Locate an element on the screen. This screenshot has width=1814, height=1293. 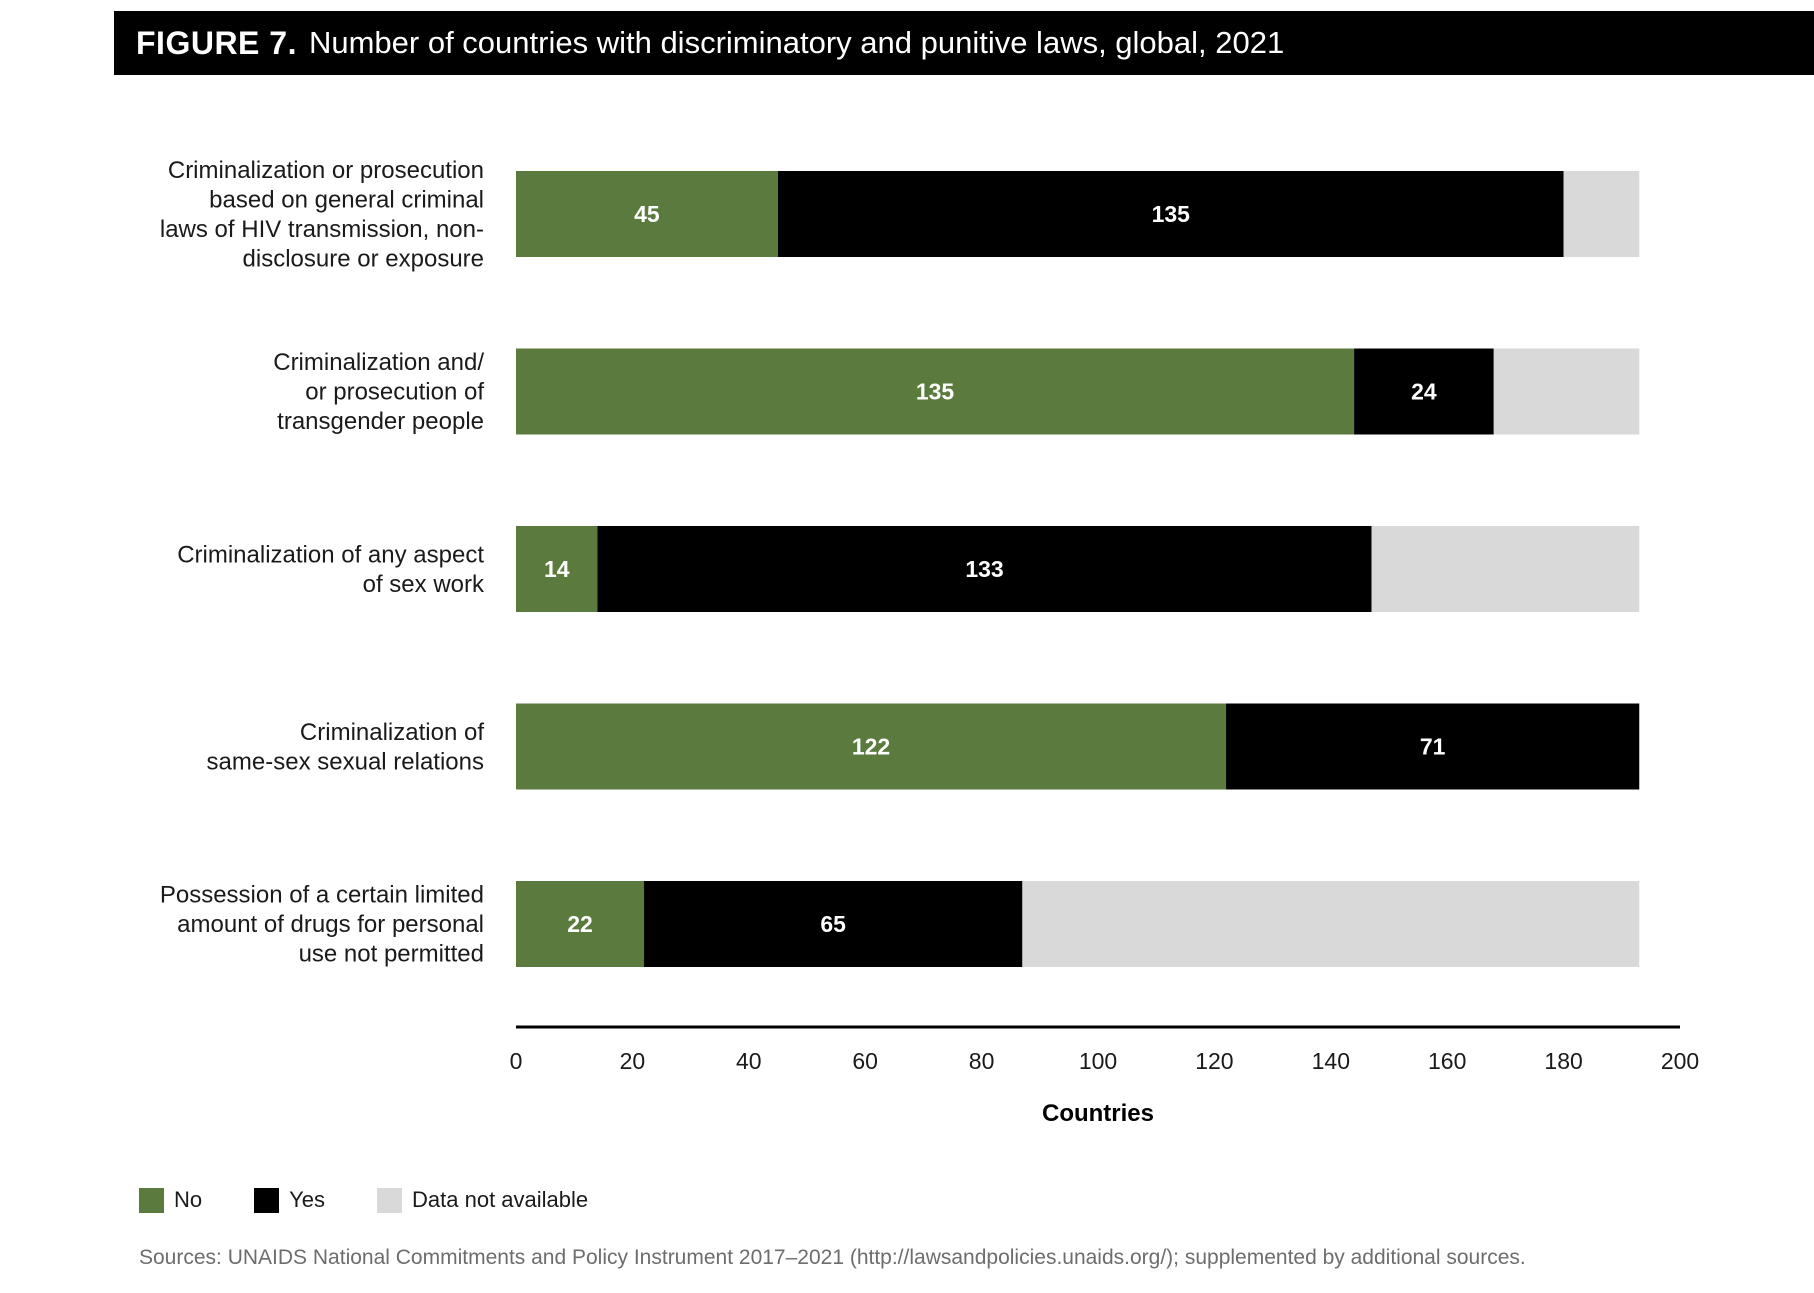
legend-item-yes: Yes is located at coordinates (289, 1200).